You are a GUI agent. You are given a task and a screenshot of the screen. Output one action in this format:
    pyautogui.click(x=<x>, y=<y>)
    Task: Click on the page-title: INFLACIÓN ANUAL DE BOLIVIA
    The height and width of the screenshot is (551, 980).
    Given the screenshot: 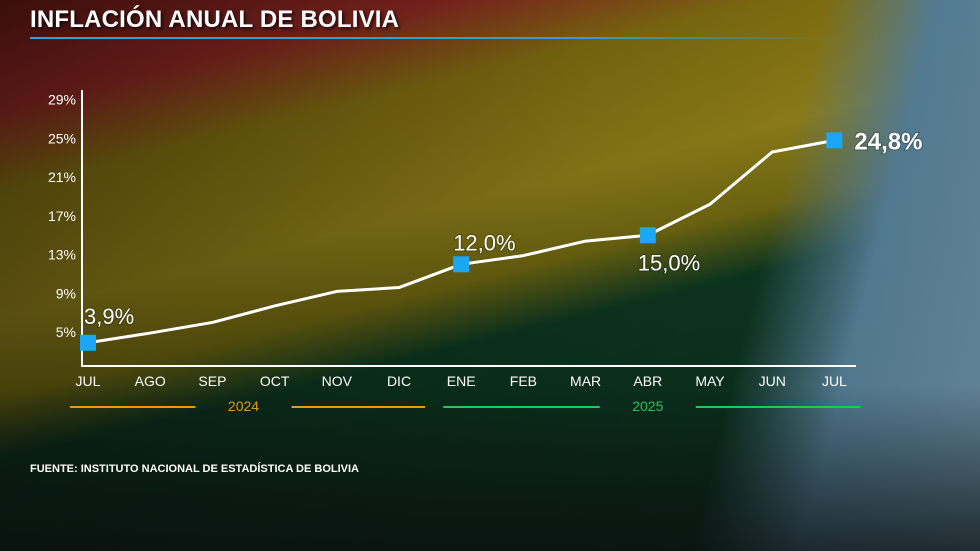 What is the action you would take?
    pyautogui.click(x=215, y=19)
    